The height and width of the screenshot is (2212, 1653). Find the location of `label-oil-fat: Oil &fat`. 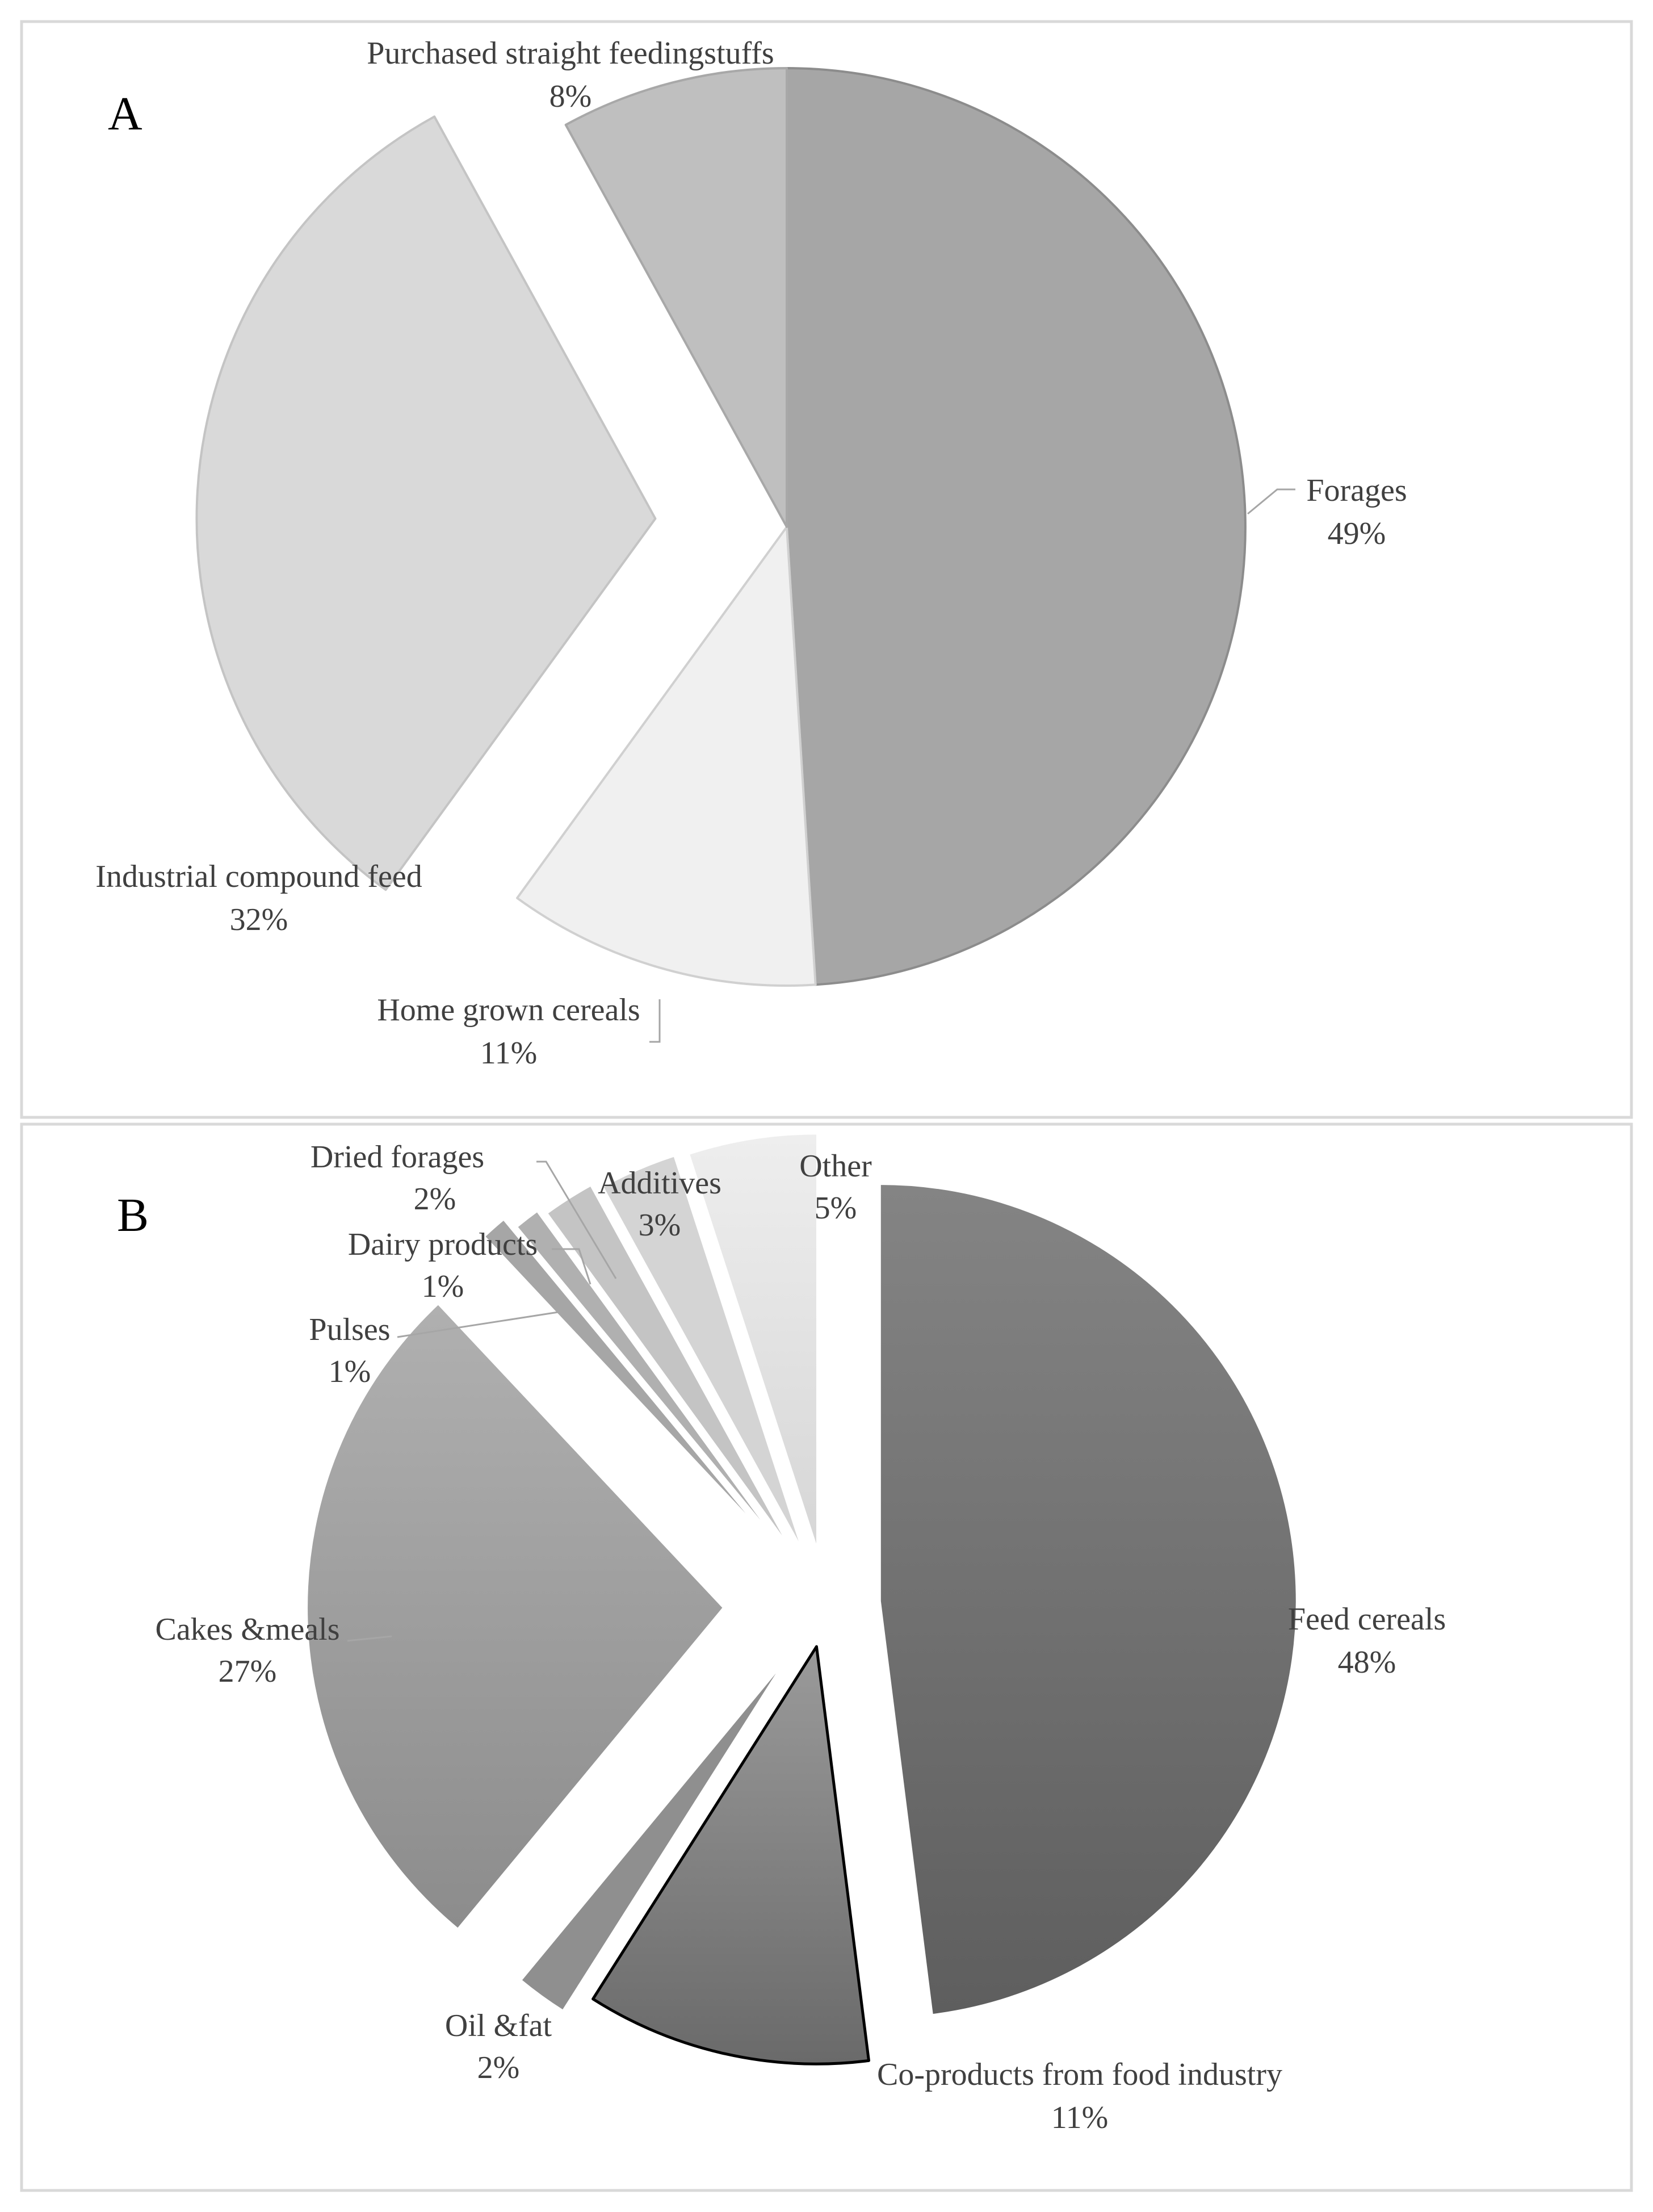

label-oil-fat: Oil &fat is located at coordinates (498, 2025).